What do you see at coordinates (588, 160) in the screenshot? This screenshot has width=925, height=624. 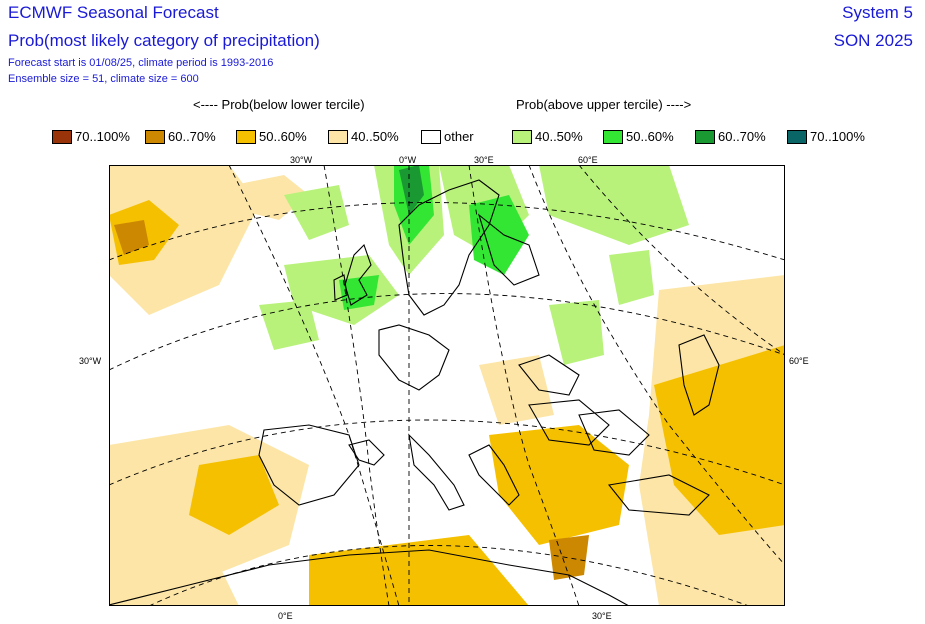 I see `lon-label-top: 60°E` at bounding box center [588, 160].